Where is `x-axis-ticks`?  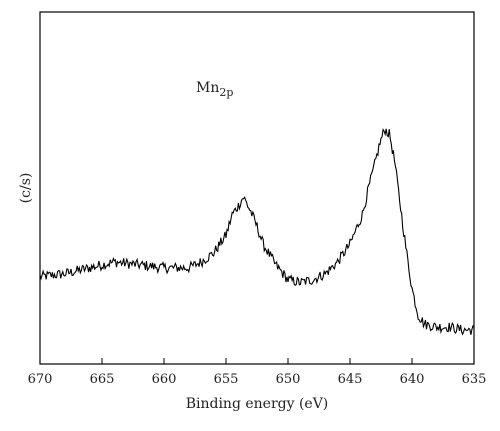 x-axis-ticks is located at coordinates (257, 361).